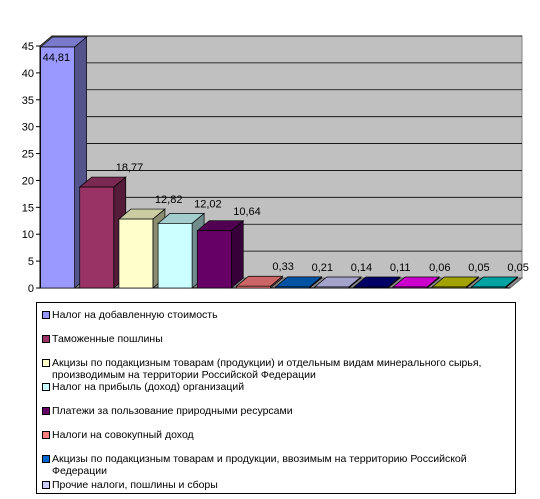 The width and height of the screenshot is (540, 499). Describe the element at coordinates (322, 268) in the screenshot. I see `data-label: 0,21` at that location.